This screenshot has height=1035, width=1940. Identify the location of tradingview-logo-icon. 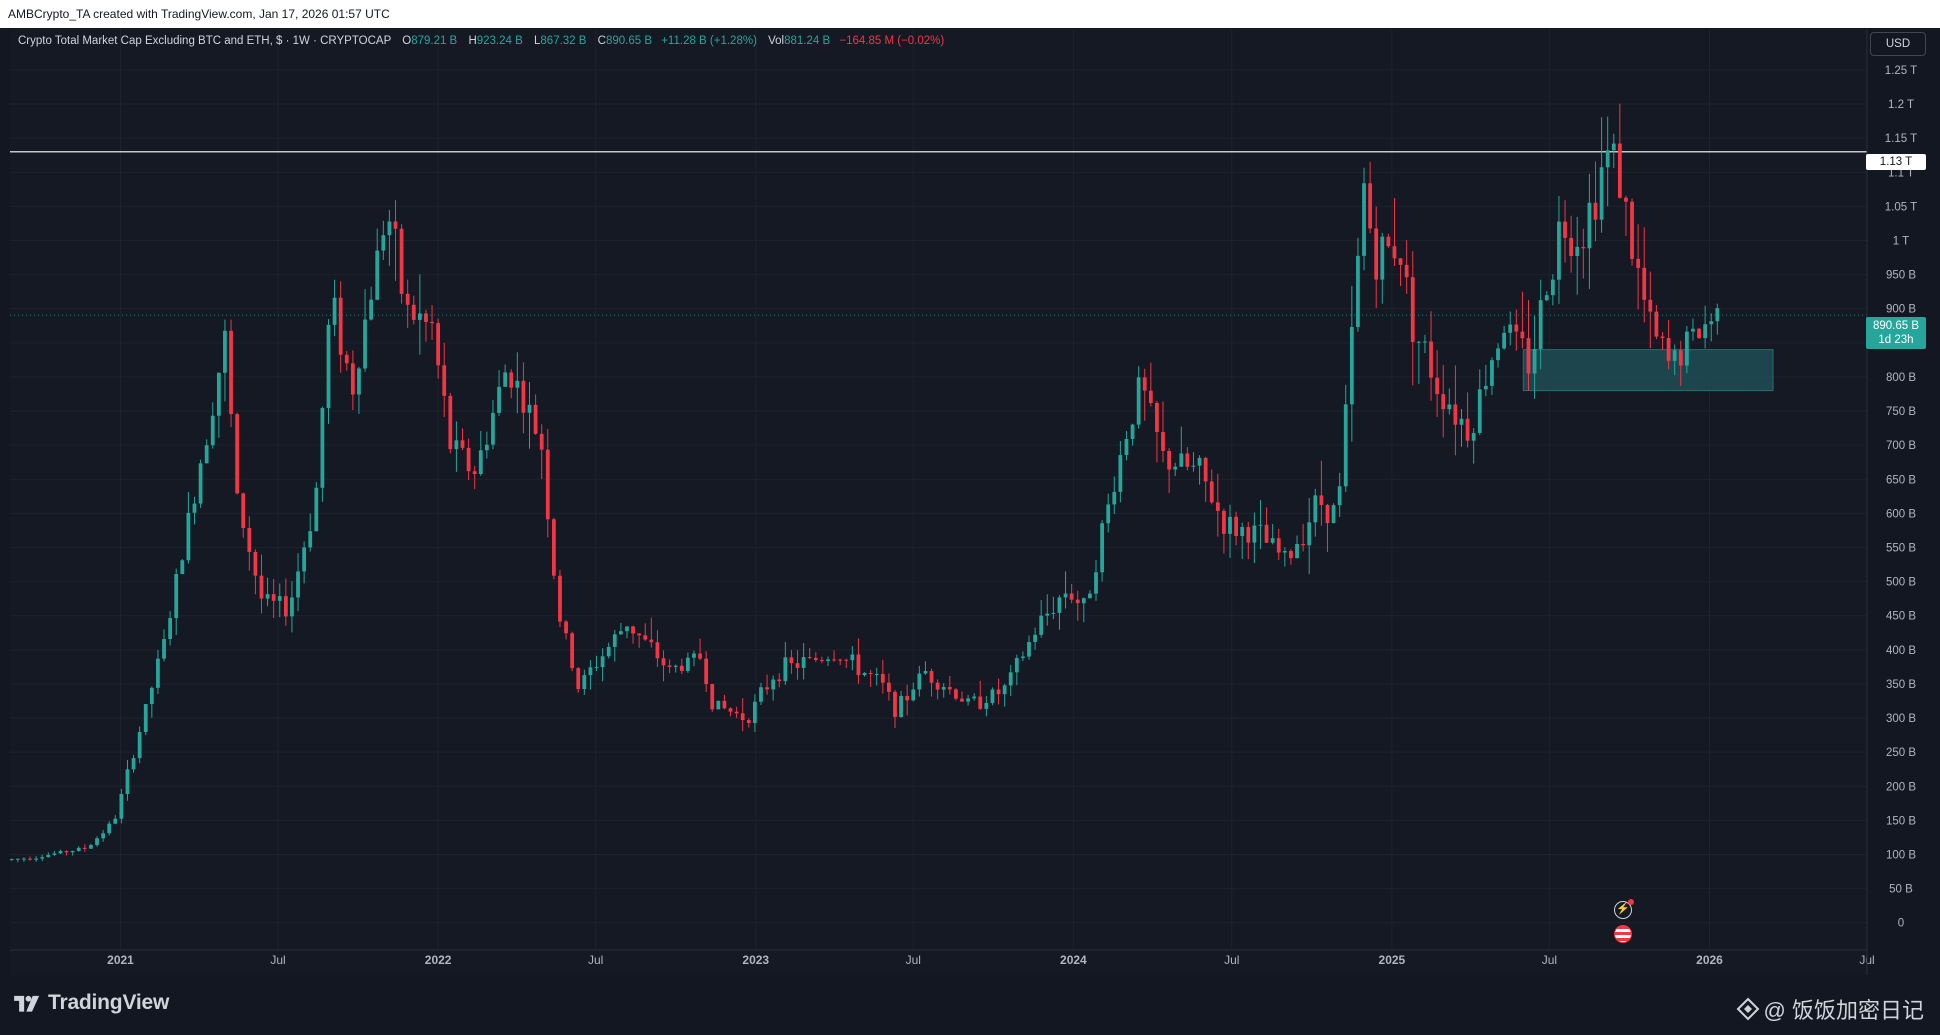
(27, 1003).